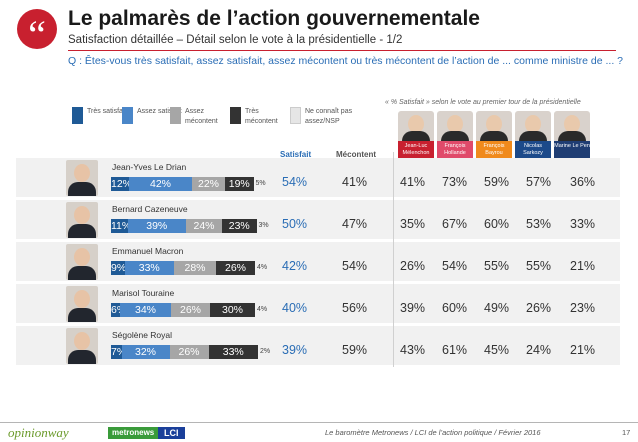 This screenshot has width=638, height=442. Describe the element at coordinates (356, 154) in the screenshot. I see `col-header-mecontent: Mécontent` at that location.